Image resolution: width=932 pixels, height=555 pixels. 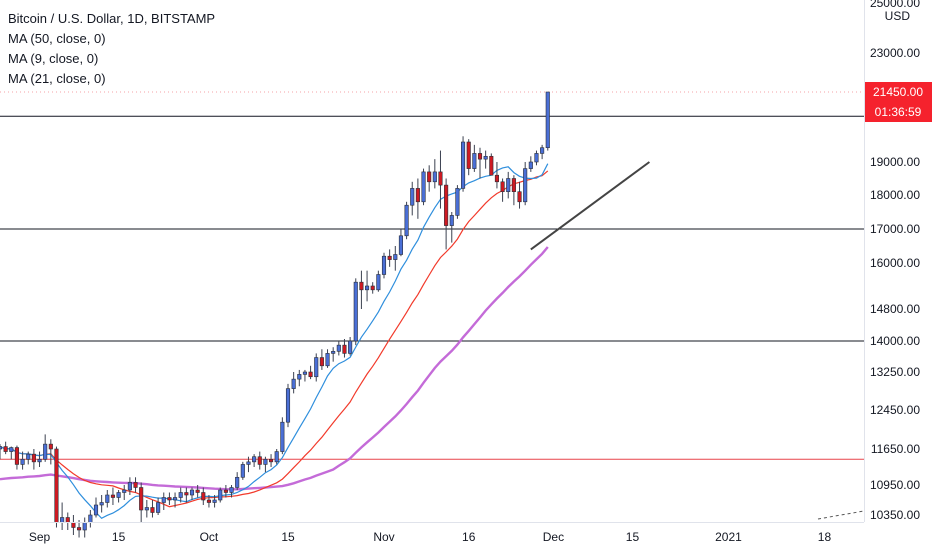 I want to click on x-tick-label: 18, so click(x=825, y=537).